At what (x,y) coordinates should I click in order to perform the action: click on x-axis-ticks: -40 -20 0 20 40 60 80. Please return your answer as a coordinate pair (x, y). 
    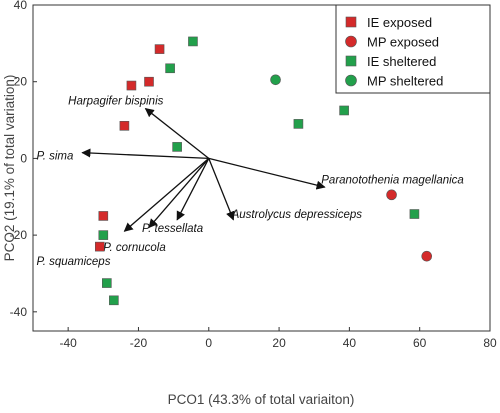
    Looking at the image, I should click on (278, 338).